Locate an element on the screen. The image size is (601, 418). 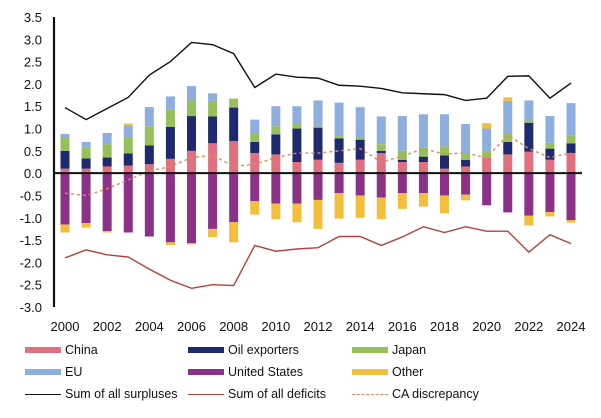
bar-united-states-2001 is located at coordinates (86, 198).